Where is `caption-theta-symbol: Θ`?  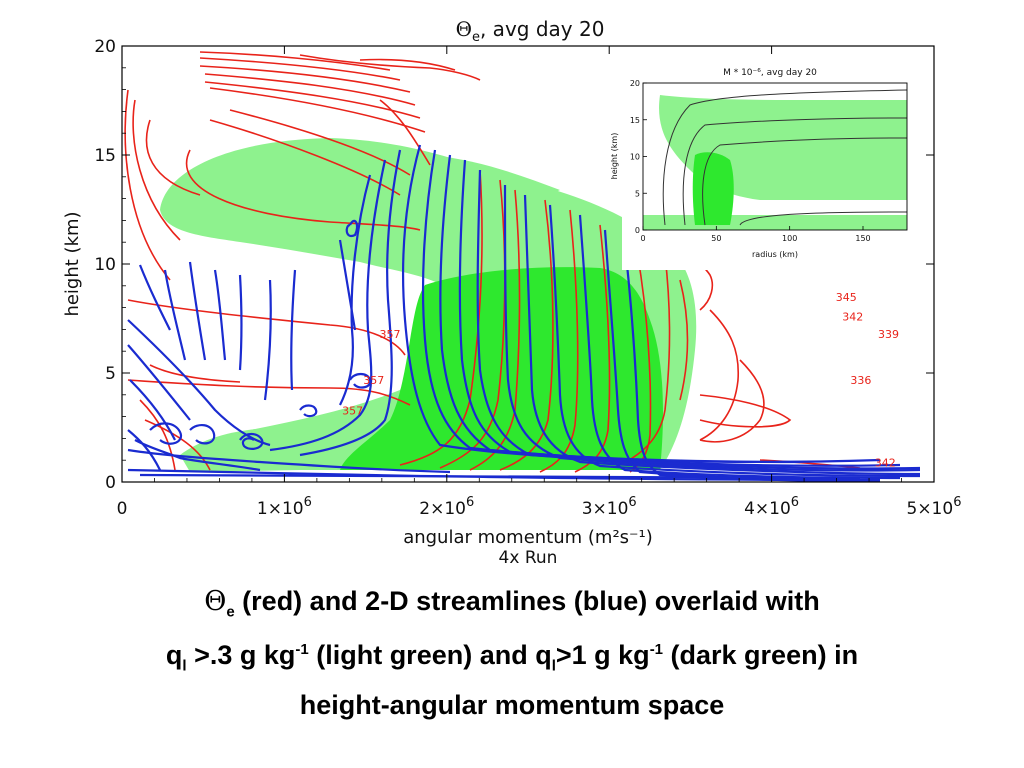
caption-theta-symbol: Θ is located at coordinates (215, 601).